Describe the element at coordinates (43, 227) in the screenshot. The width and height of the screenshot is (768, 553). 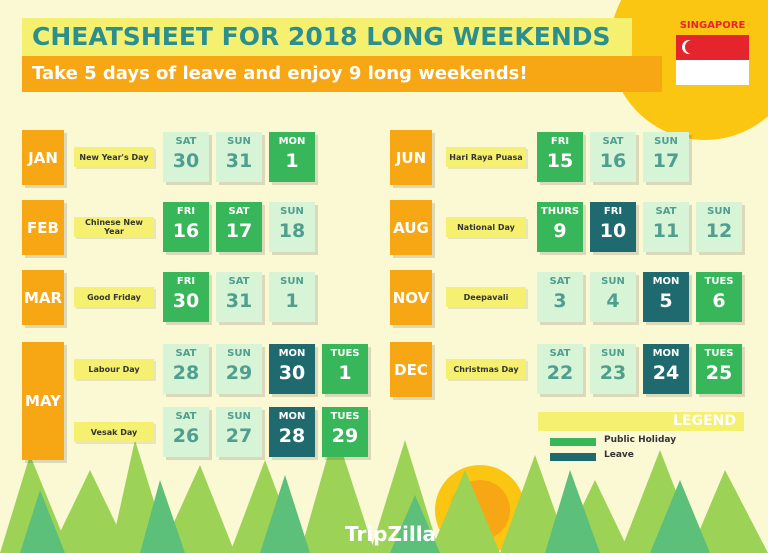
I see `month: FEB` at that location.